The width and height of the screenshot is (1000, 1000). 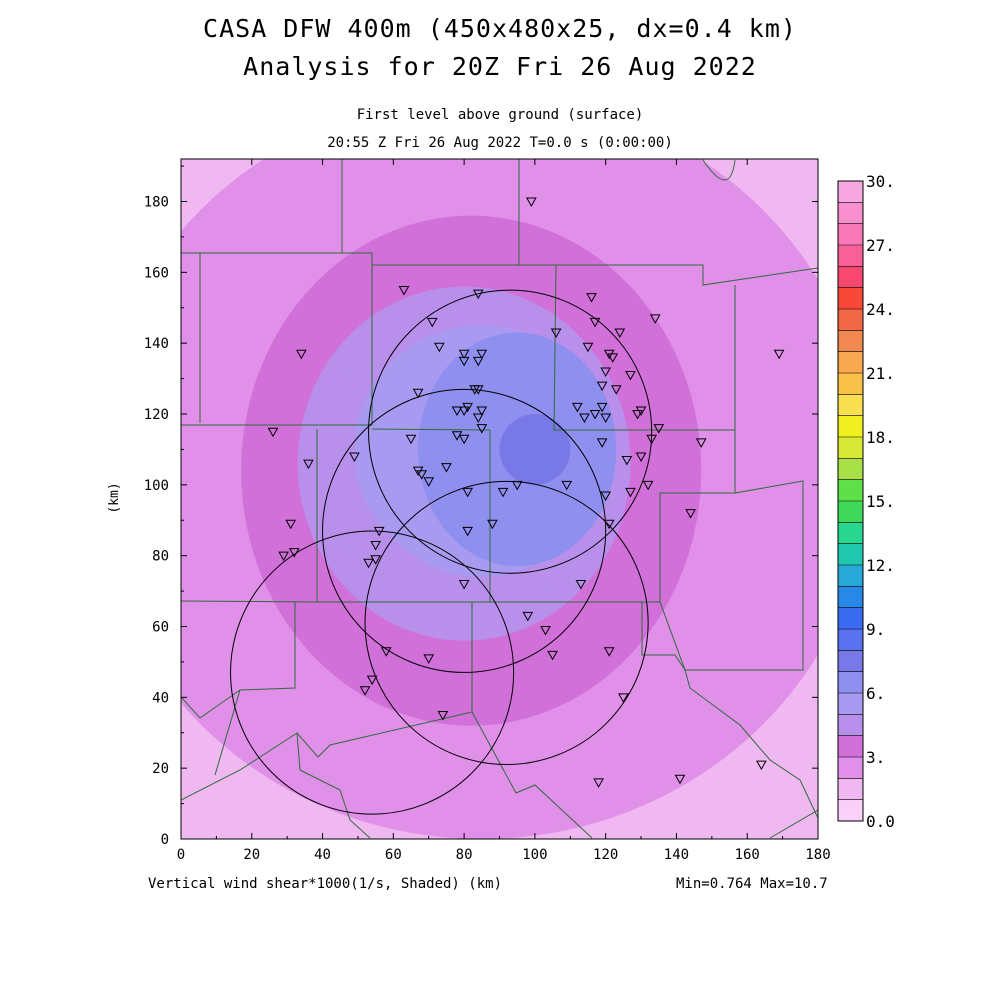 What do you see at coordinates (181, 855) in the screenshot?
I see `x-tick-label: 0` at bounding box center [181, 855].